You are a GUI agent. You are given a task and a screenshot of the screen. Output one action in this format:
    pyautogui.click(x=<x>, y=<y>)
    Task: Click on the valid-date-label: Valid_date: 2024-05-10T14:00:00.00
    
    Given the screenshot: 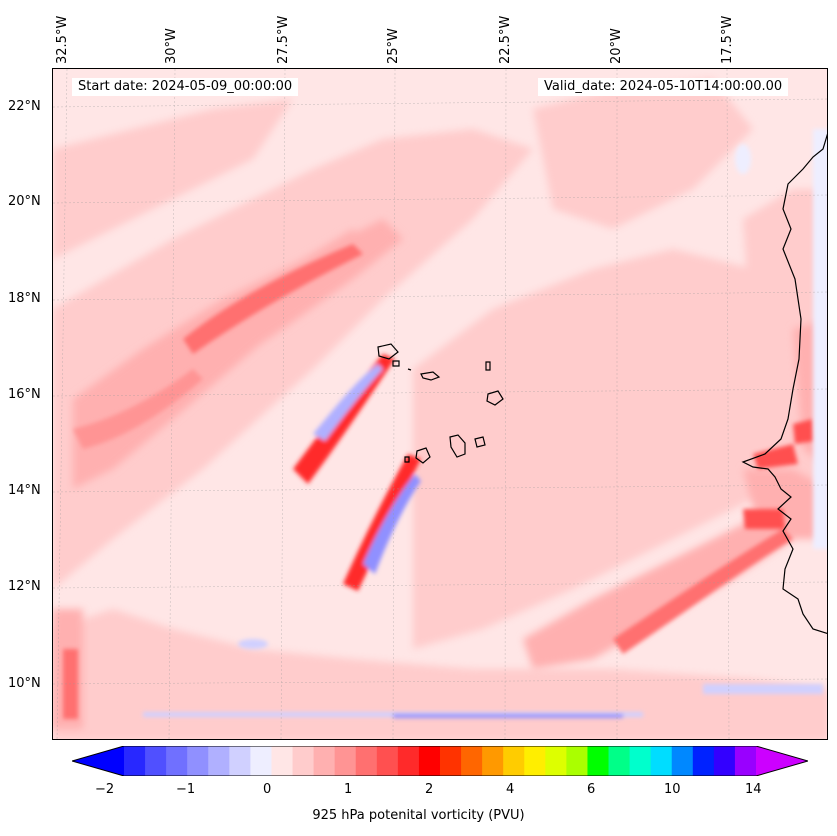 What is the action you would take?
    pyautogui.click(x=663, y=87)
    